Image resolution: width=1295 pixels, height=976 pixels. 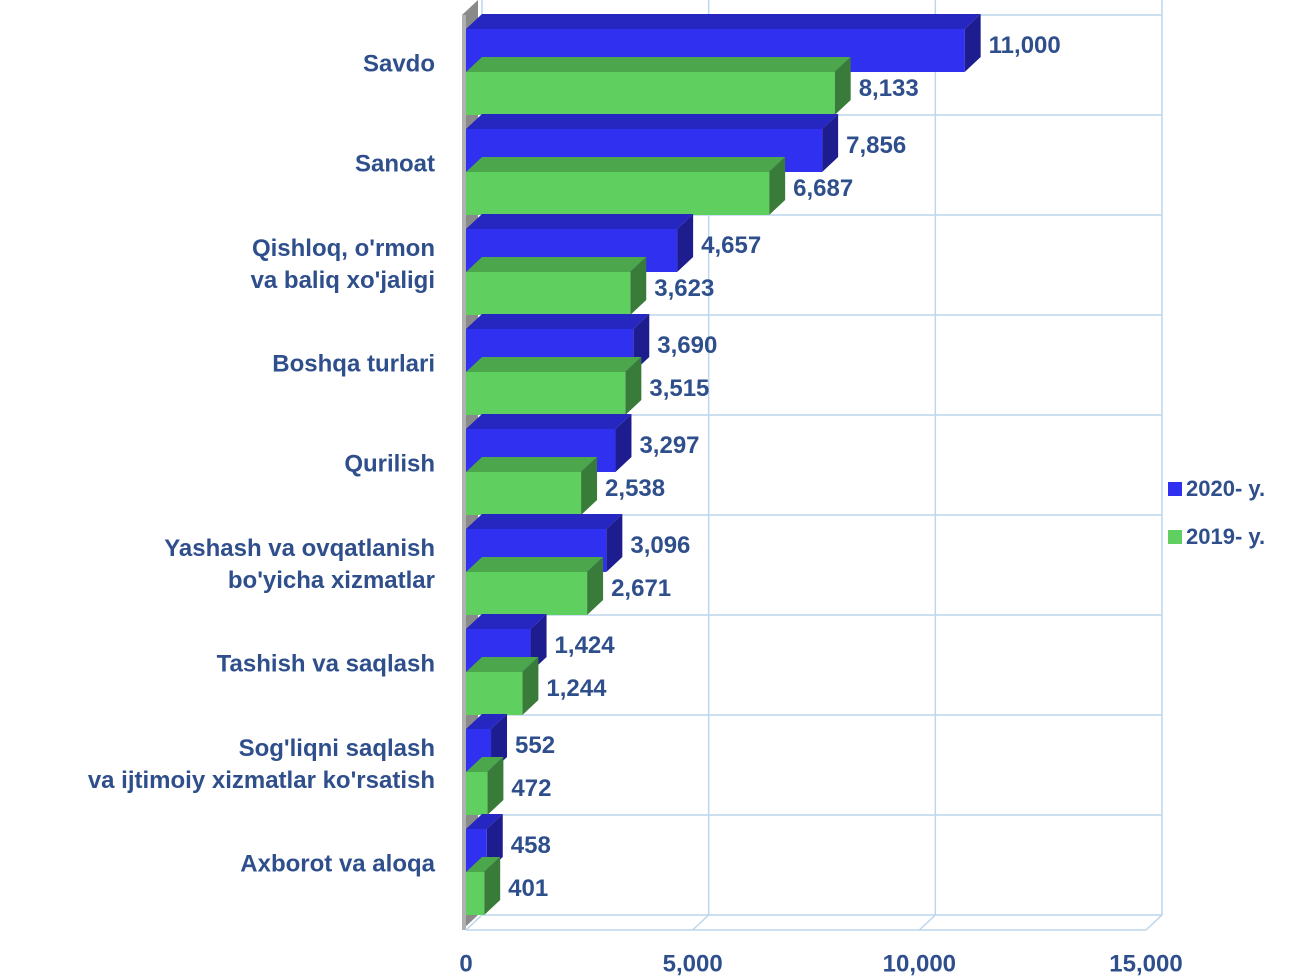 I want to click on y-tick-label: Qishloq, o'rmon va baliq xo'jaligi, so click(x=343, y=264).